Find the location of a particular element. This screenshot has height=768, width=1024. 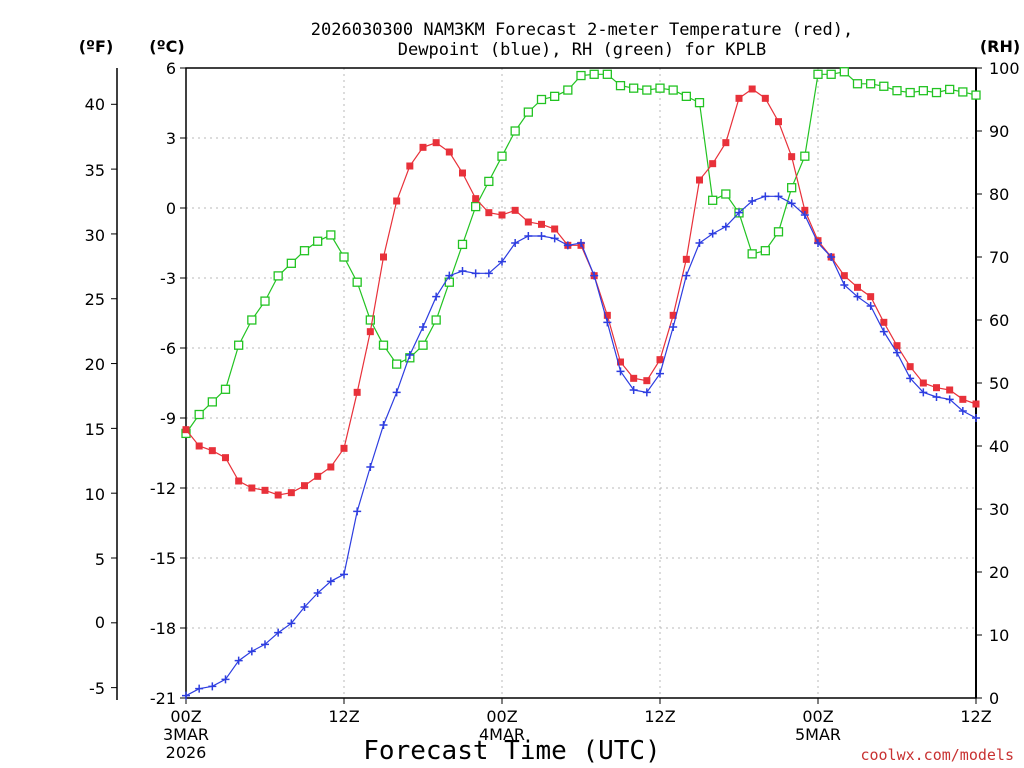

rh-tick-label: 0 is located at coordinates (994, 698).